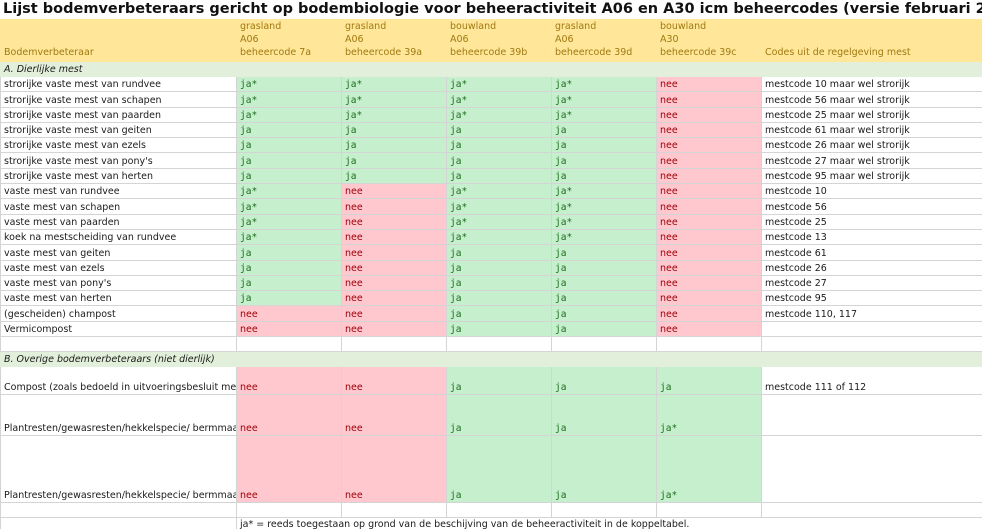  Describe the element at coordinates (871, 160) in the screenshot. I see `mestcode-cell: mestcode 27 maar wel strorijk` at that location.